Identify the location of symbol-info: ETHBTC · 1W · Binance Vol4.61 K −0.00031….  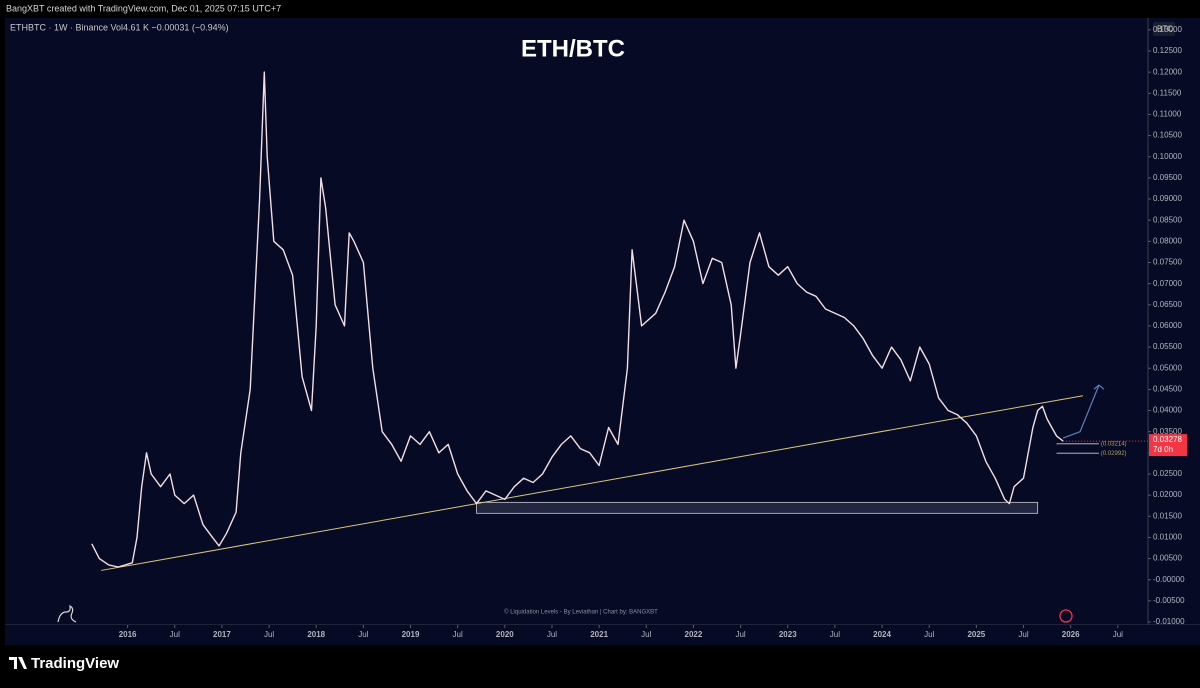
(119, 27).